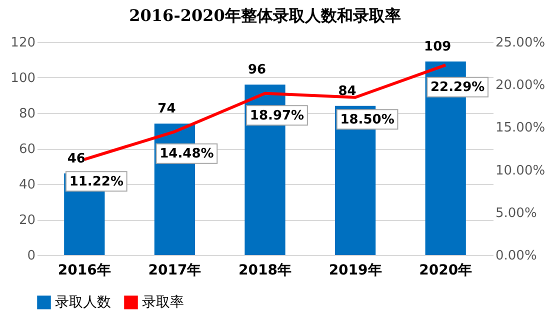 The height and width of the screenshot is (320, 555). What do you see at coordinates (76, 158) in the screenshot?
I see `data-label: 46` at bounding box center [76, 158].